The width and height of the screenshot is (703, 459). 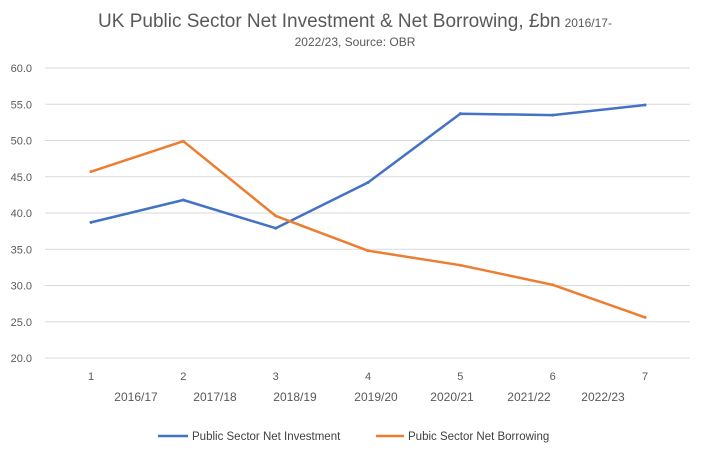 I want to click on y-tick-label: 55.0, so click(x=21, y=105).